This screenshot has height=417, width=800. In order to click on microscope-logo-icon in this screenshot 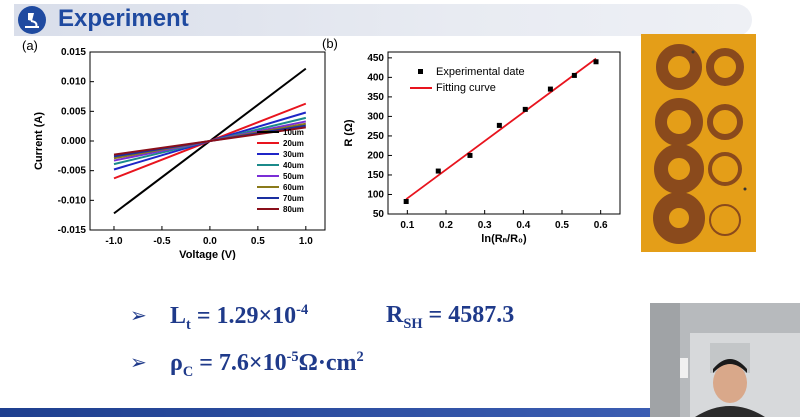, I will do `click(32, 20)`.